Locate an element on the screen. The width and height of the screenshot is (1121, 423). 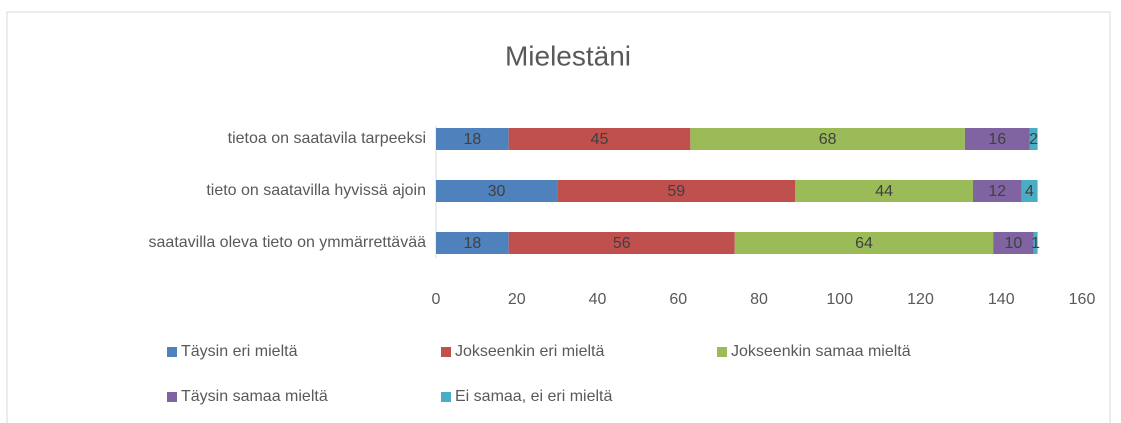
data-label: 64 is located at coordinates (864, 243).